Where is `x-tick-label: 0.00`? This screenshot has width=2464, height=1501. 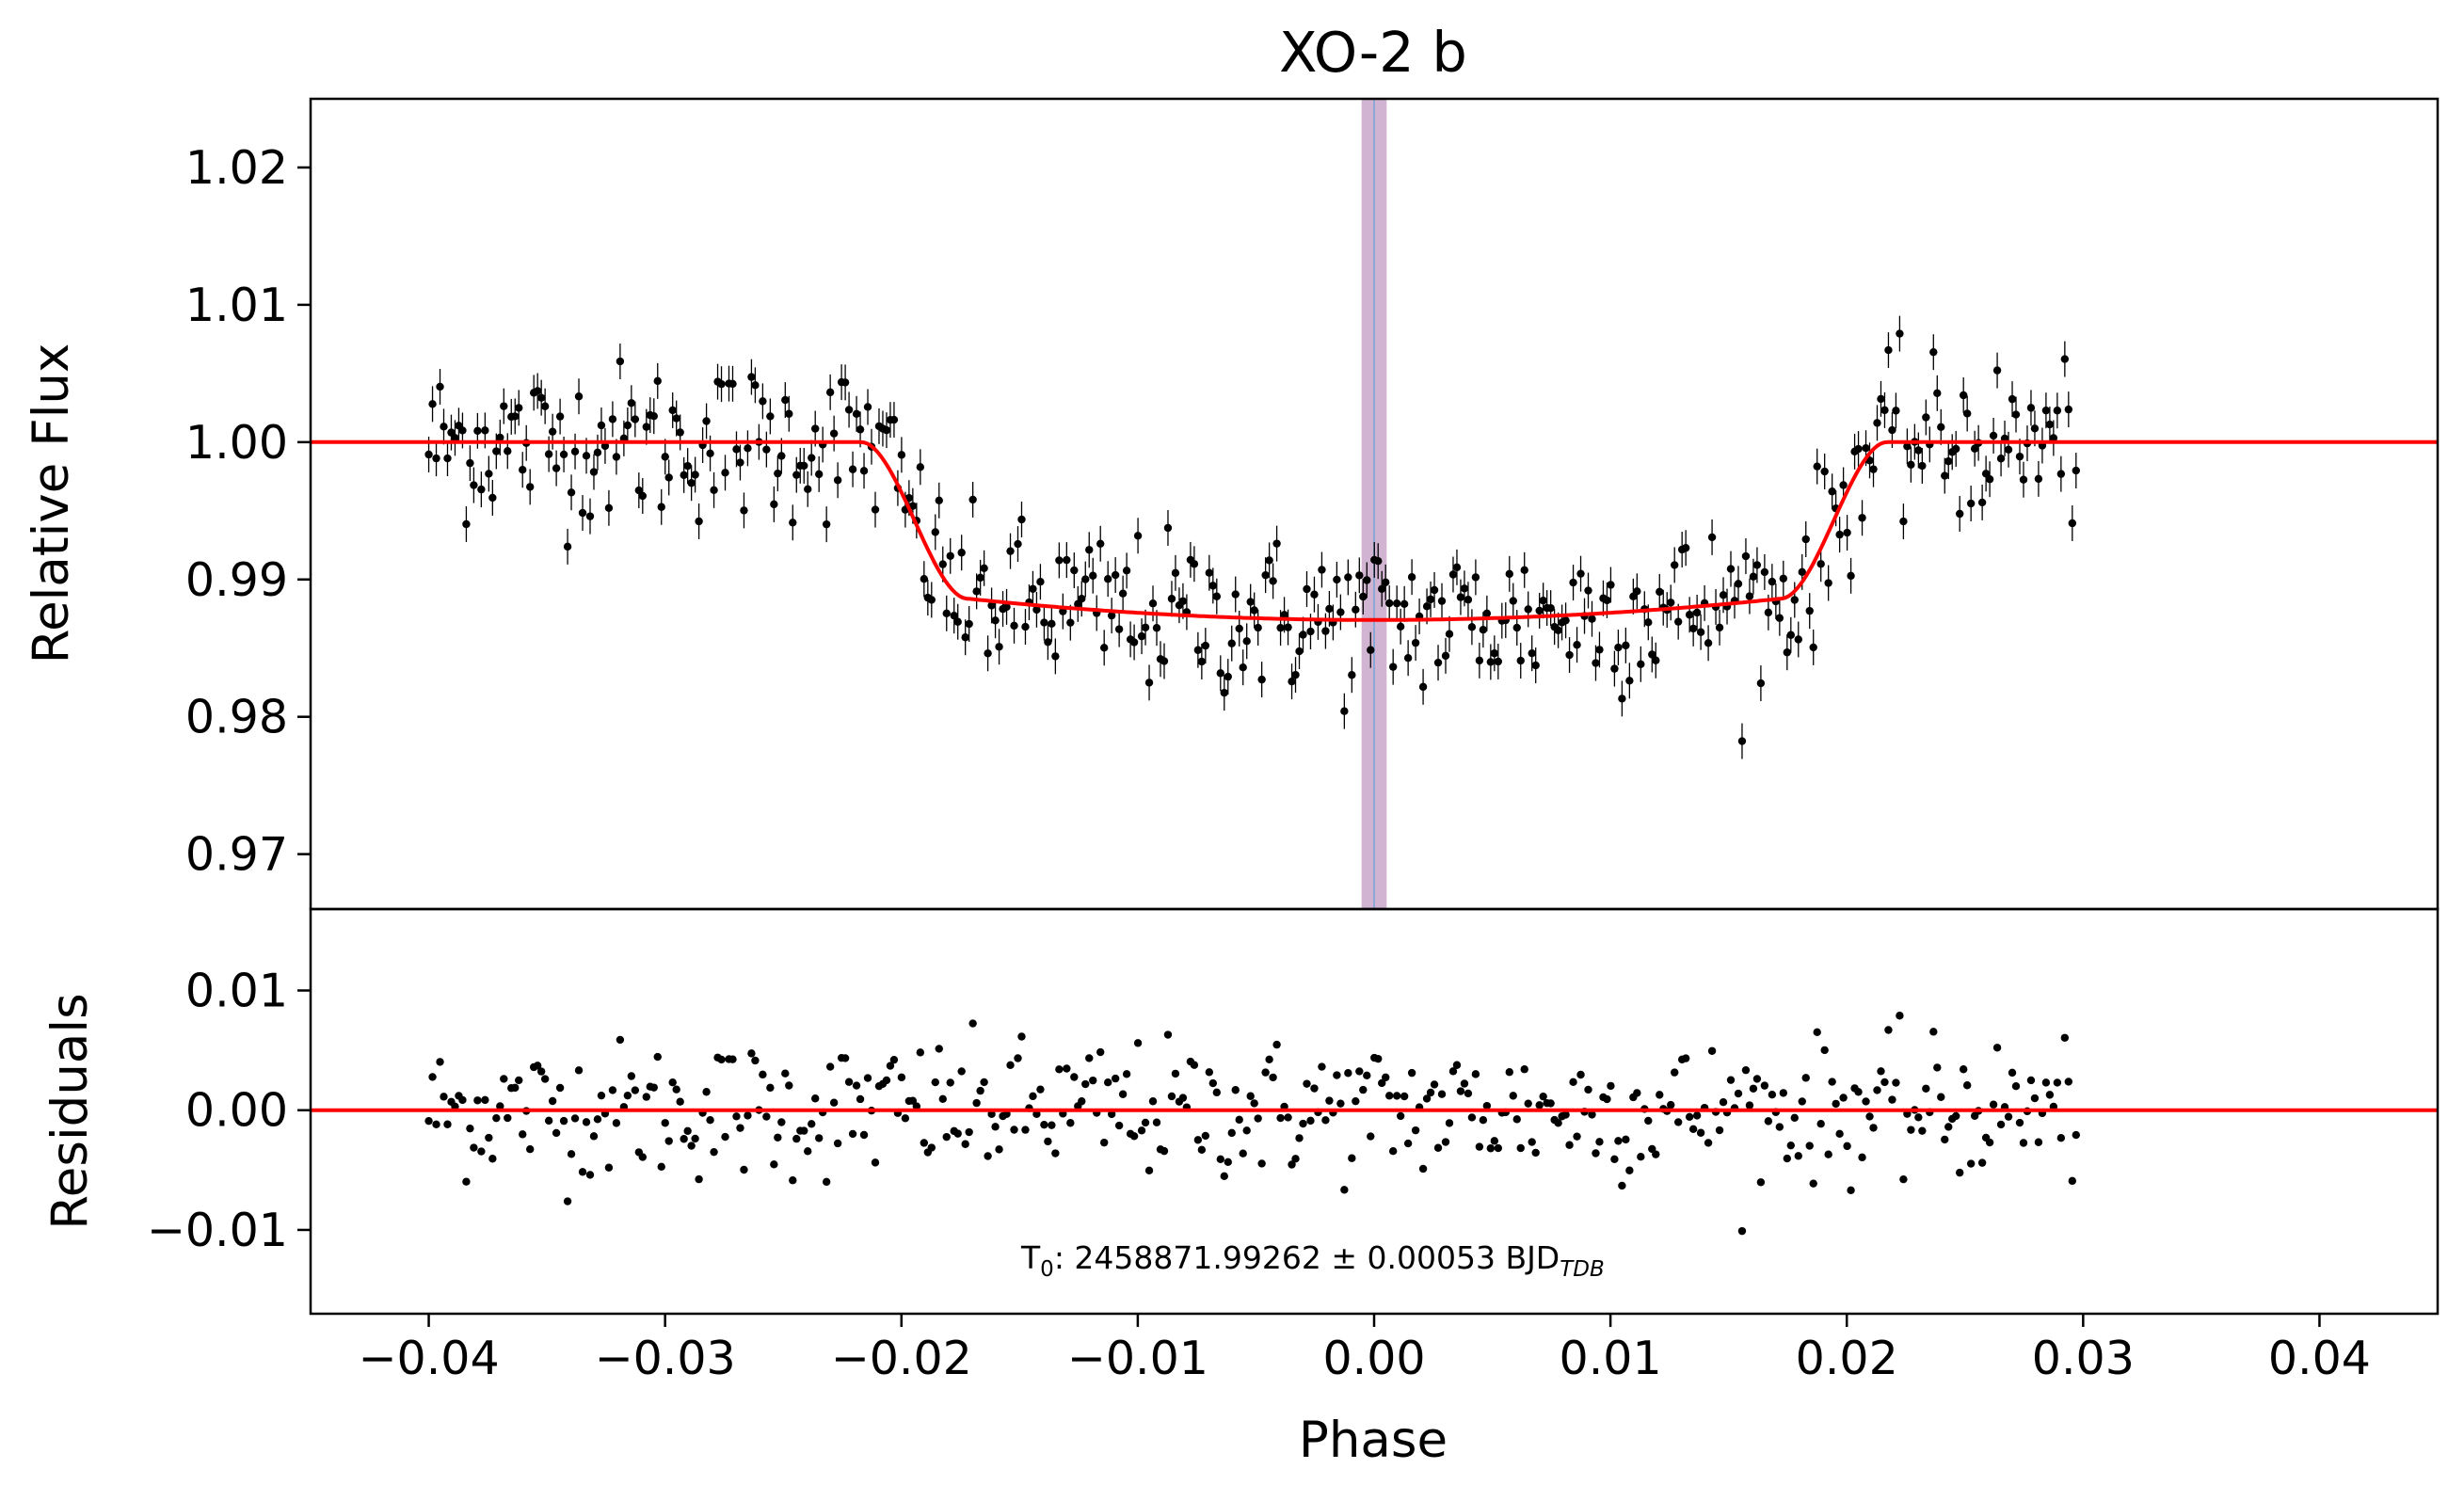 x-tick-label: 0.00 is located at coordinates (1373, 1358).